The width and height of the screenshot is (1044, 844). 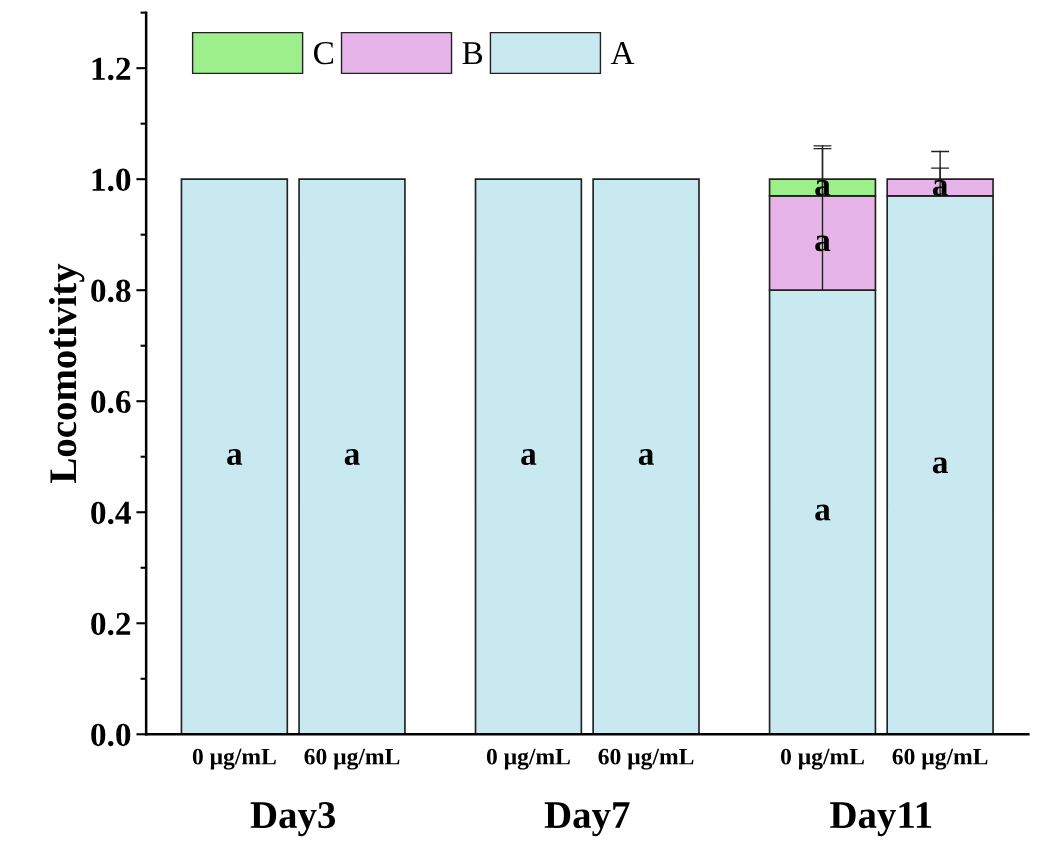 I want to click on legend-label: C, so click(x=324, y=53).